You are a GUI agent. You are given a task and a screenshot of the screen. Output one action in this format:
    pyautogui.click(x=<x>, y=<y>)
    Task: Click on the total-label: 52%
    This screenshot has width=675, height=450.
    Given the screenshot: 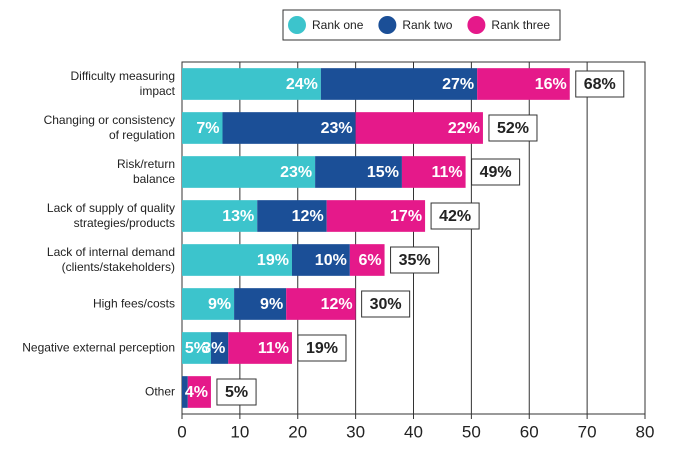 What is the action you would take?
    pyautogui.click(x=513, y=128)
    